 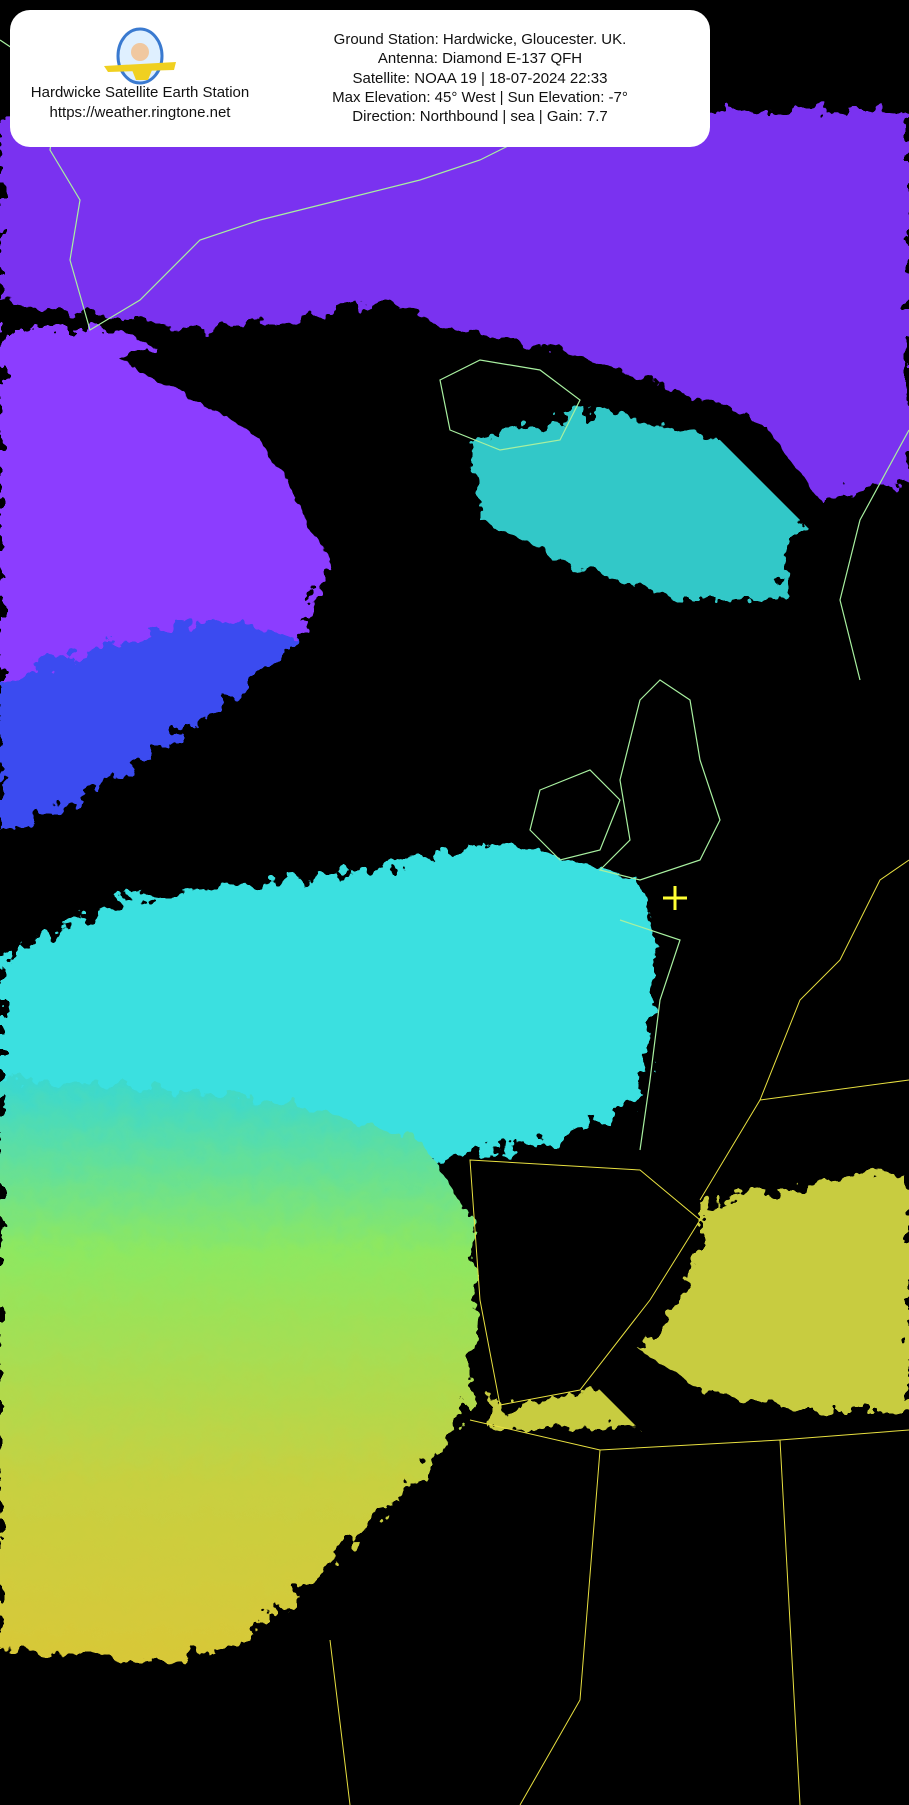 I want to click on cloud-blue-band, so click(x=150, y=725).